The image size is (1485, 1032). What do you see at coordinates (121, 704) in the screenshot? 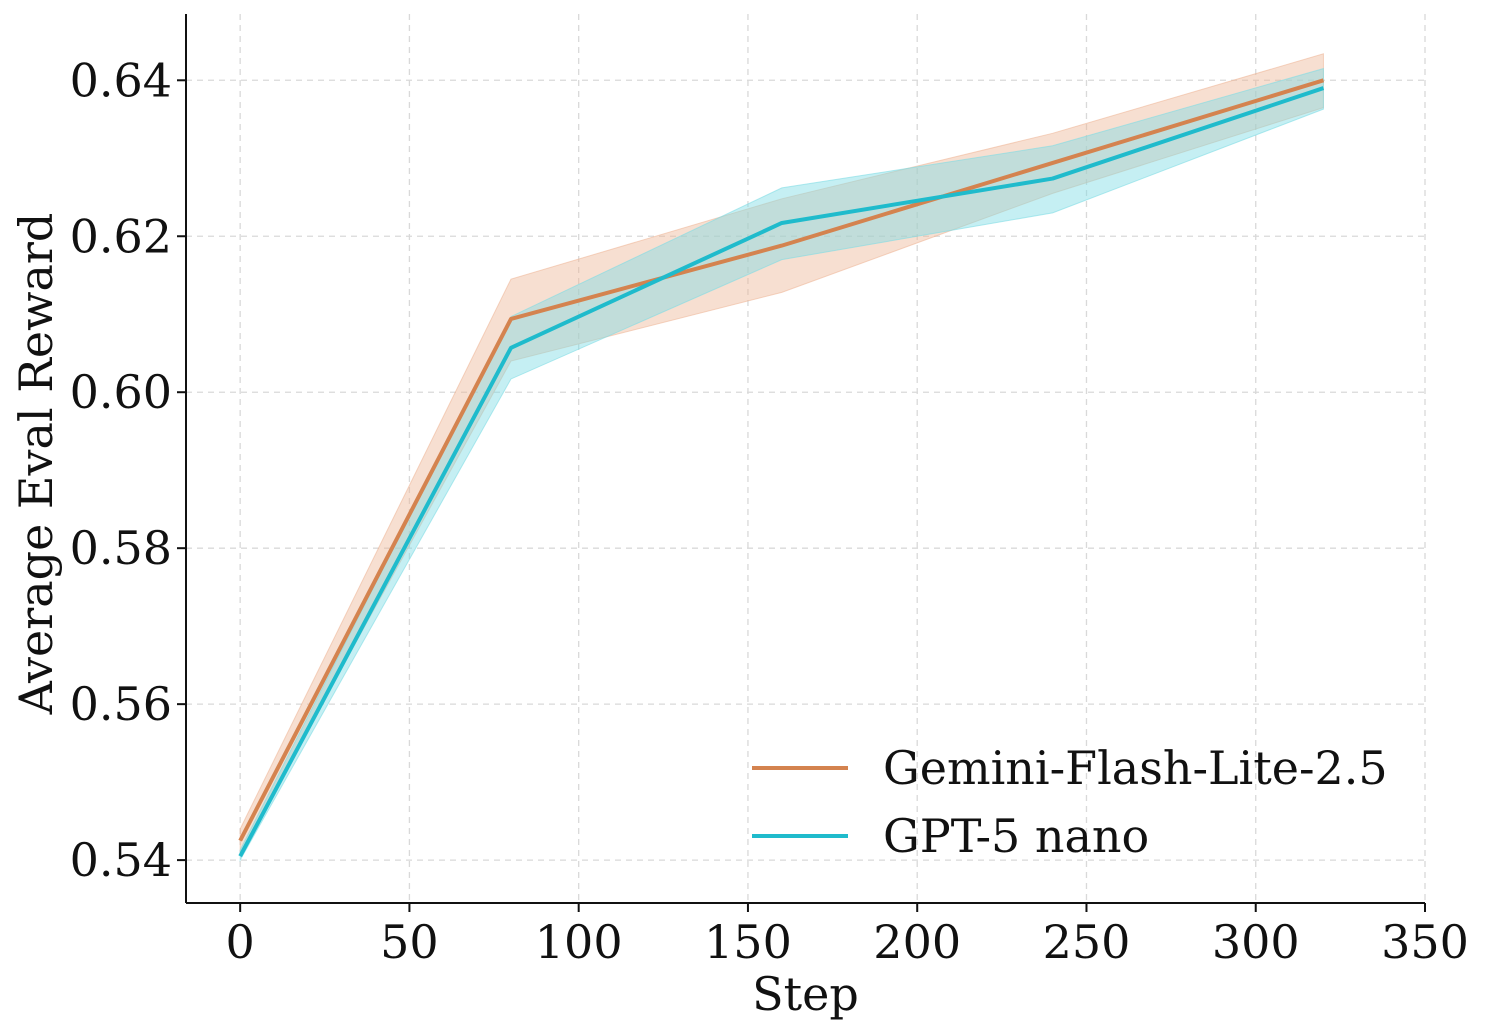
I see `y-tick-label: 0.56` at bounding box center [121, 704].